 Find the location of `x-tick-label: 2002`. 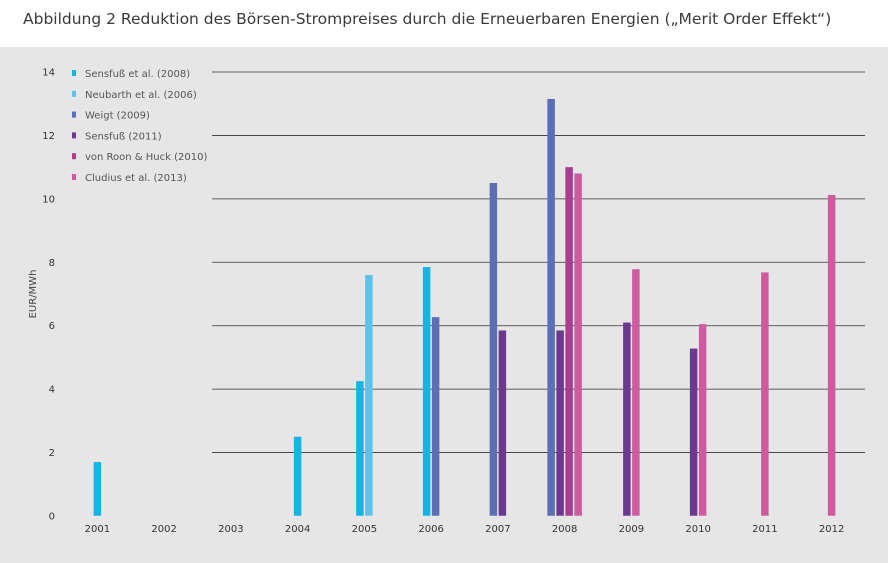

x-tick-label: 2002 is located at coordinates (163, 529).